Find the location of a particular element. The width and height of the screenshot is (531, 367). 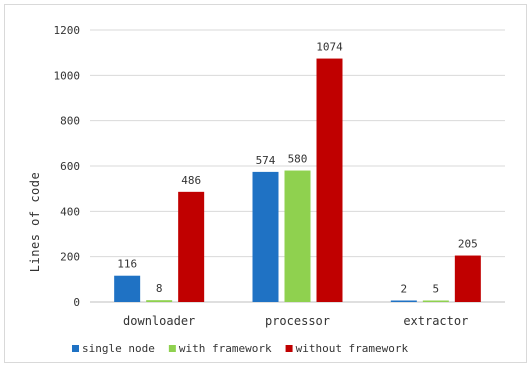

x-category-label: downloader is located at coordinates (159, 321).